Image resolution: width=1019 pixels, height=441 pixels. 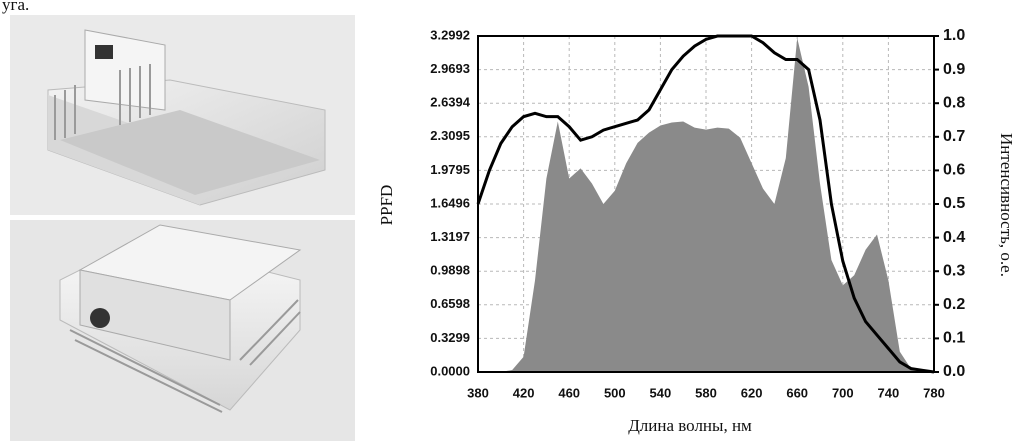 I want to click on x-tick-label: 620, so click(x=752, y=392).